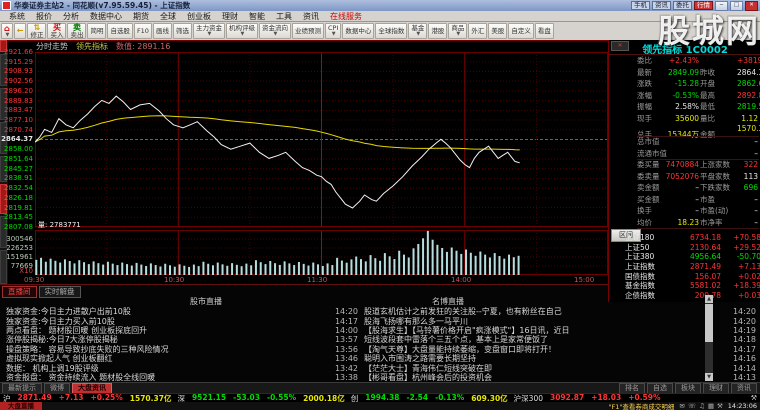  I want to click on close-button: ✕, so click(751, 5).